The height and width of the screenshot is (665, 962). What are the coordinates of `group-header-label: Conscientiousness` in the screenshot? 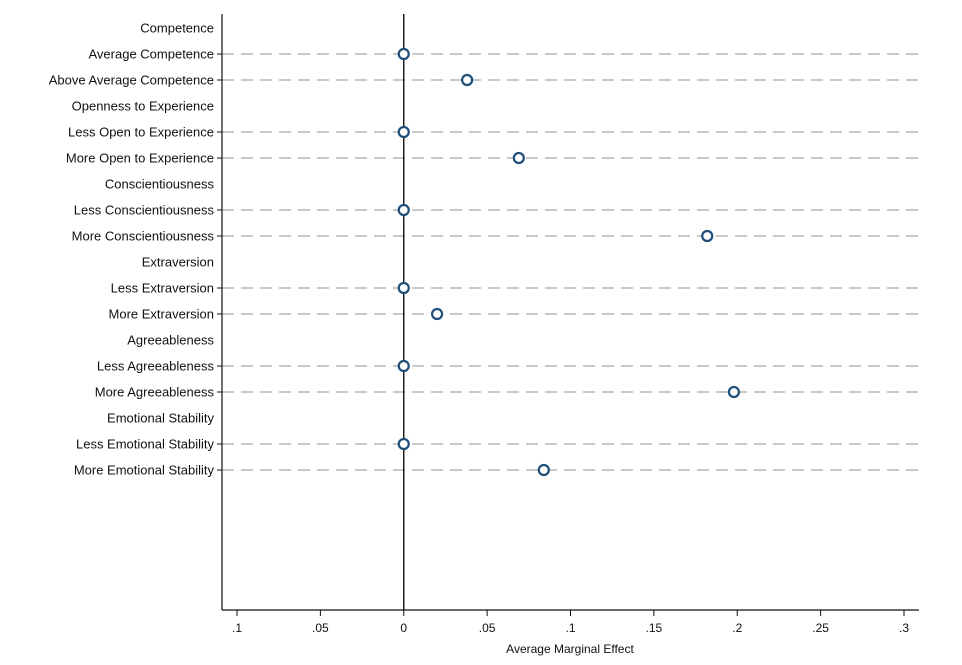 It's located at (160, 184).